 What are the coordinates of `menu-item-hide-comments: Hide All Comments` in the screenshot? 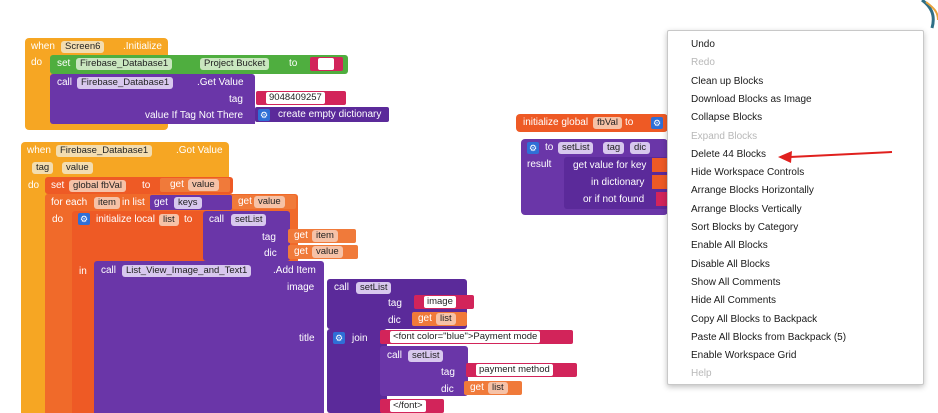 It's located at (734, 301).